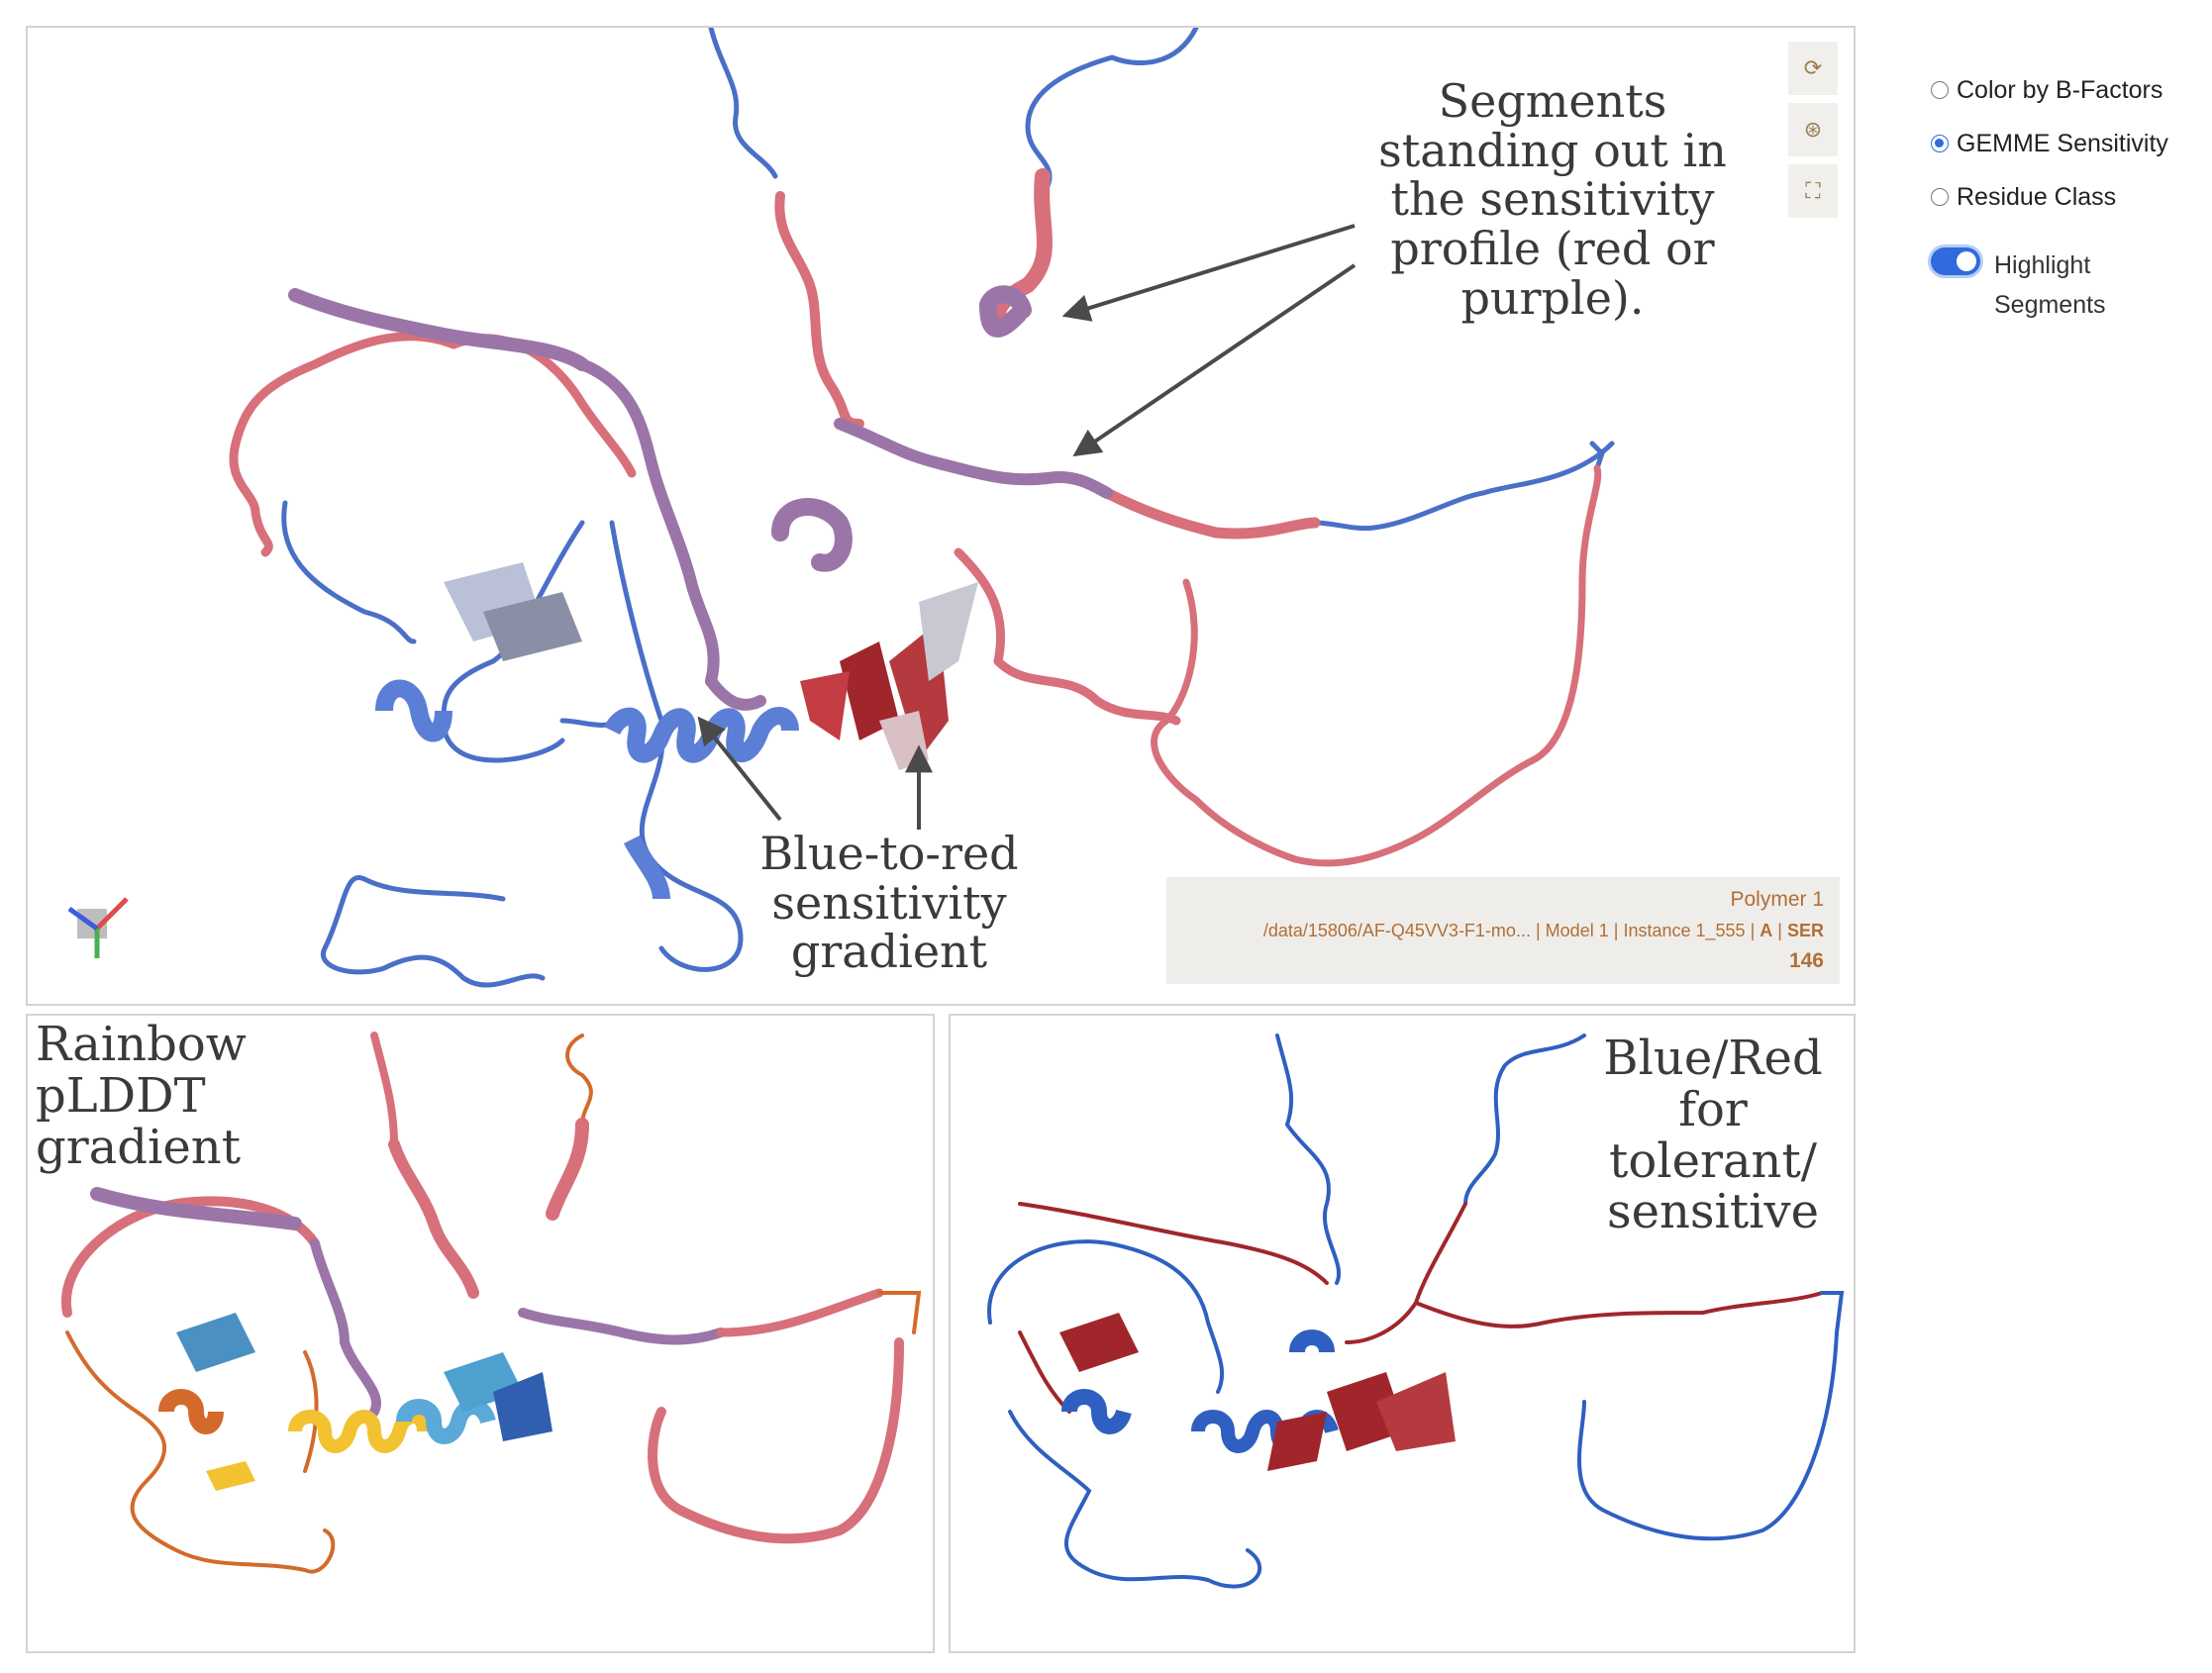 The image size is (2212, 1673). I want to click on refresh-icon: ⟳, so click(1813, 67).